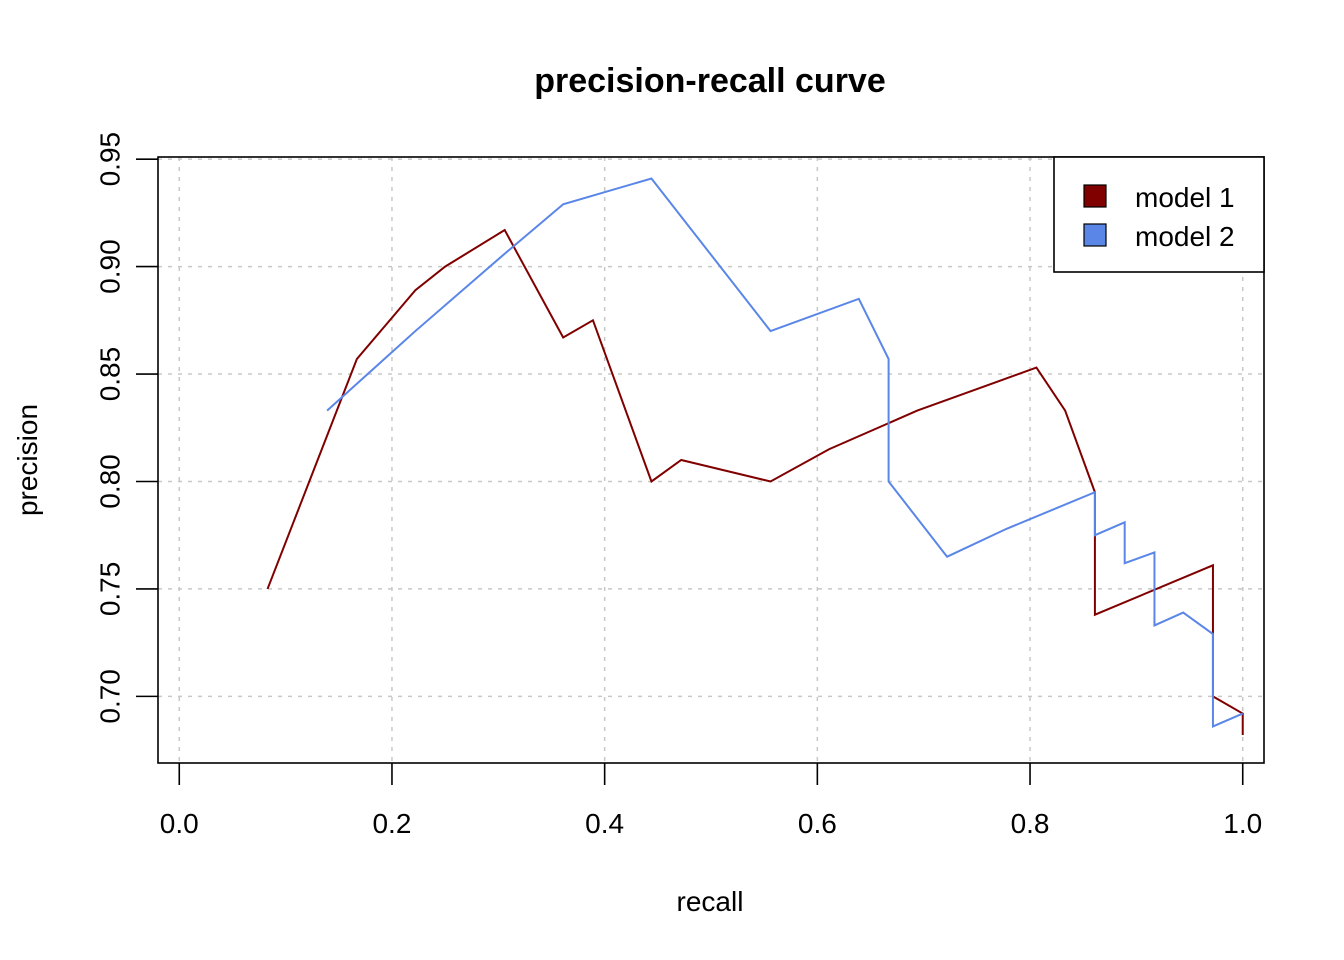  What do you see at coordinates (179, 823) in the screenshot?
I see `x-tick-label-0: 0.0` at bounding box center [179, 823].